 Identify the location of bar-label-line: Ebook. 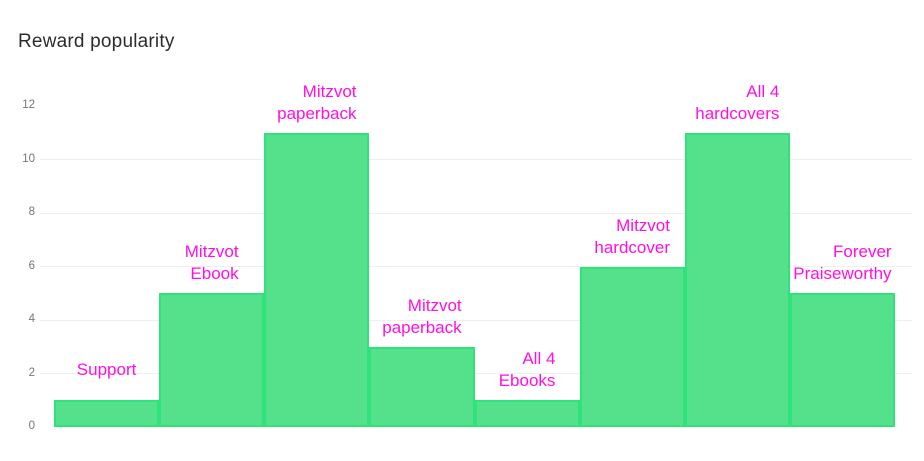
(214, 274).